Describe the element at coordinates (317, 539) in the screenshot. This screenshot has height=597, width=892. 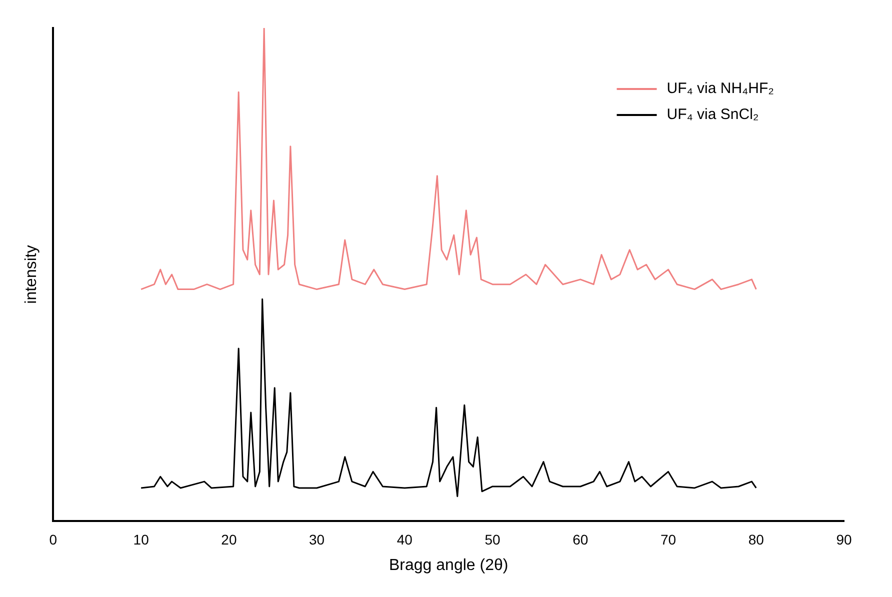
I see `x-tick-label: 30` at that location.